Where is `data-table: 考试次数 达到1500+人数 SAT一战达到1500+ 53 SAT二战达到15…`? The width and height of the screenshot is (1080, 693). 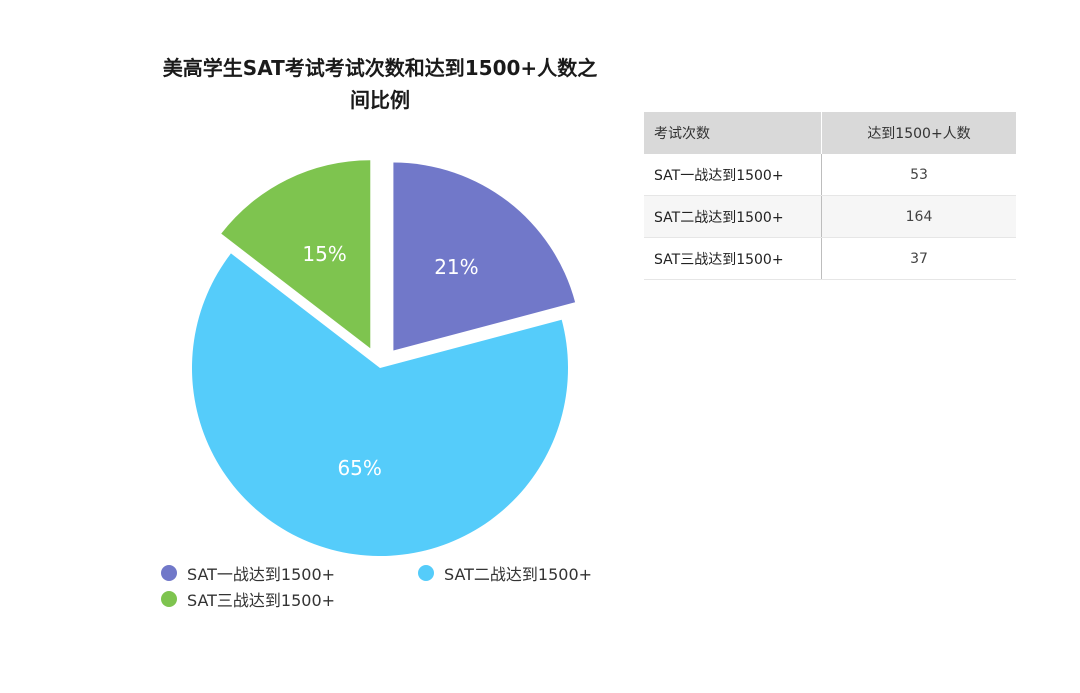 data-table: 考试次数 达到1500+人数 SAT一战达到1500+ 53 SAT二战达到15… is located at coordinates (830, 196).